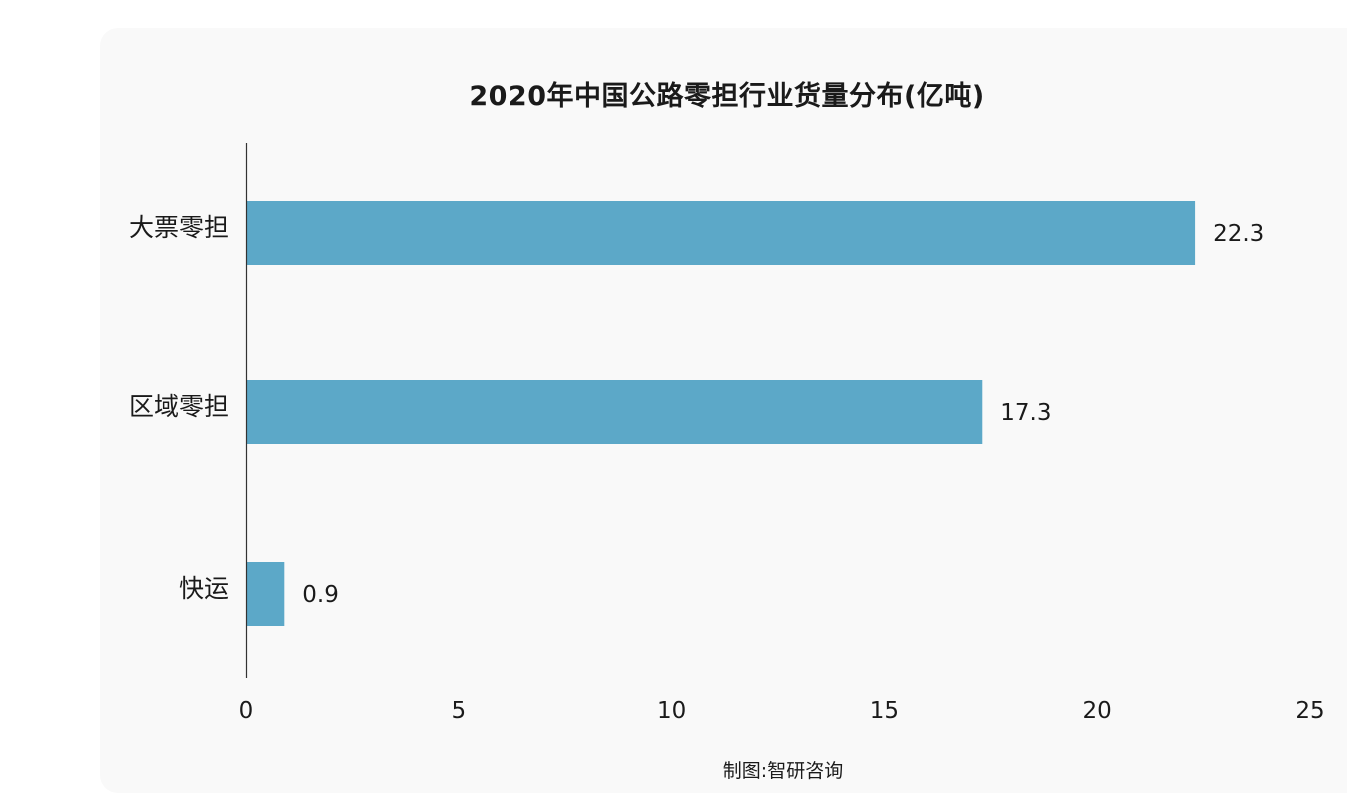 Image resolution: width=1347 pixels, height=793 pixels. I want to click on category-label: 区域零担, so click(179, 406).